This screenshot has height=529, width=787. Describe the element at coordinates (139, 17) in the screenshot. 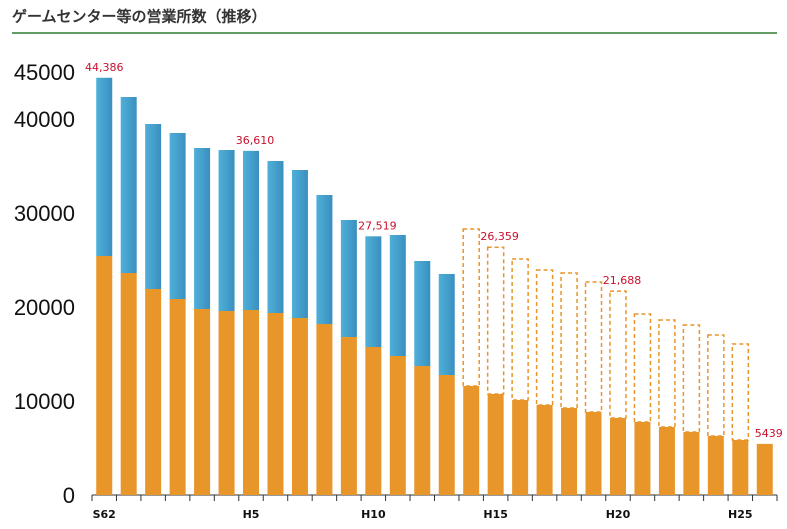

I see `chart-title: ゲームセンター等の営業所数（推移）` at that location.